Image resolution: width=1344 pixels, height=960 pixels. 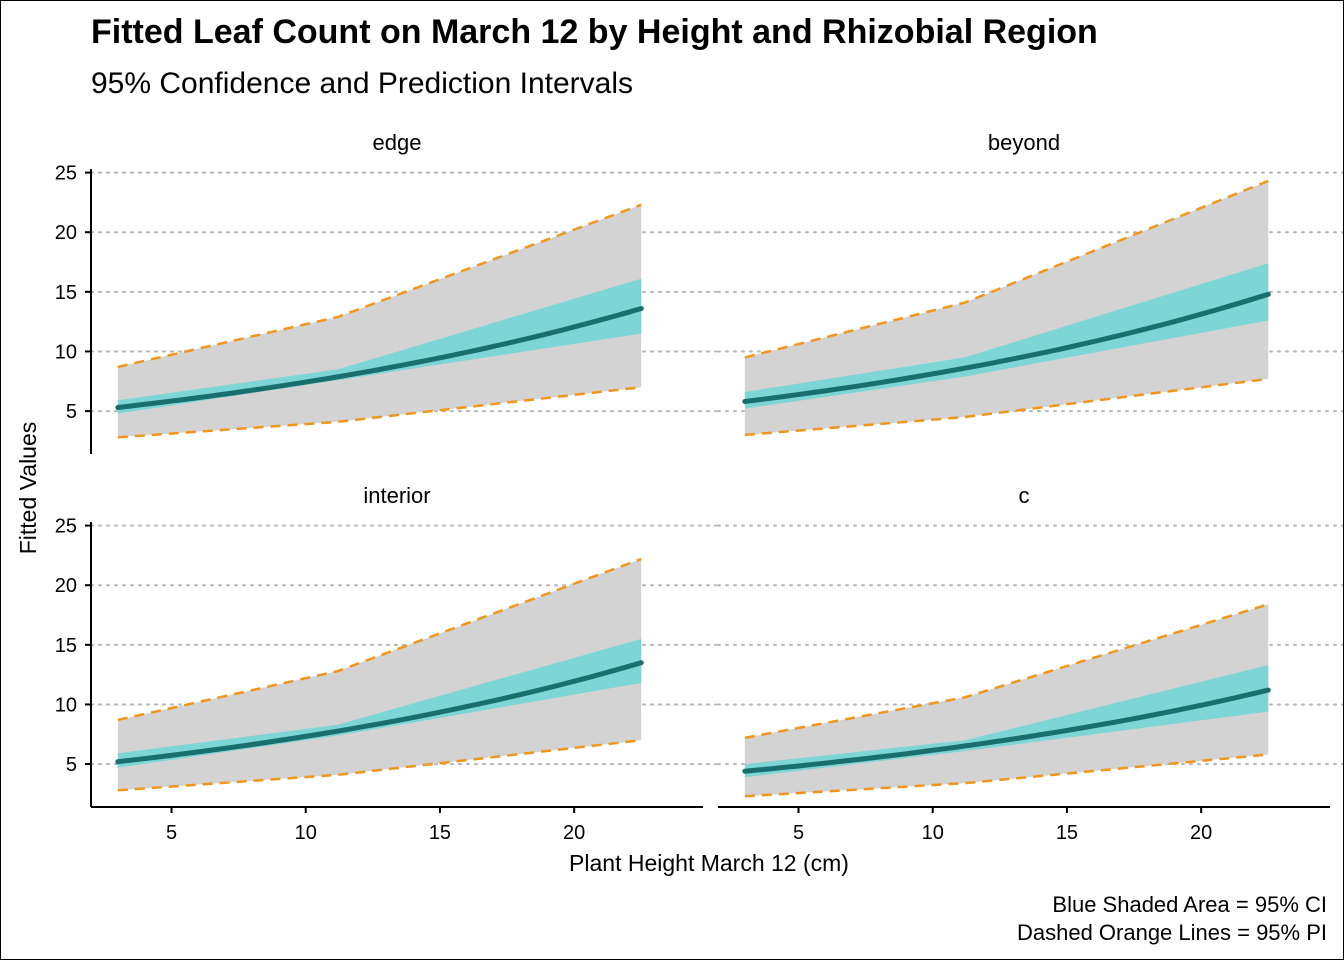 I want to click on confidence-interval-band, so click(x=1006, y=336).